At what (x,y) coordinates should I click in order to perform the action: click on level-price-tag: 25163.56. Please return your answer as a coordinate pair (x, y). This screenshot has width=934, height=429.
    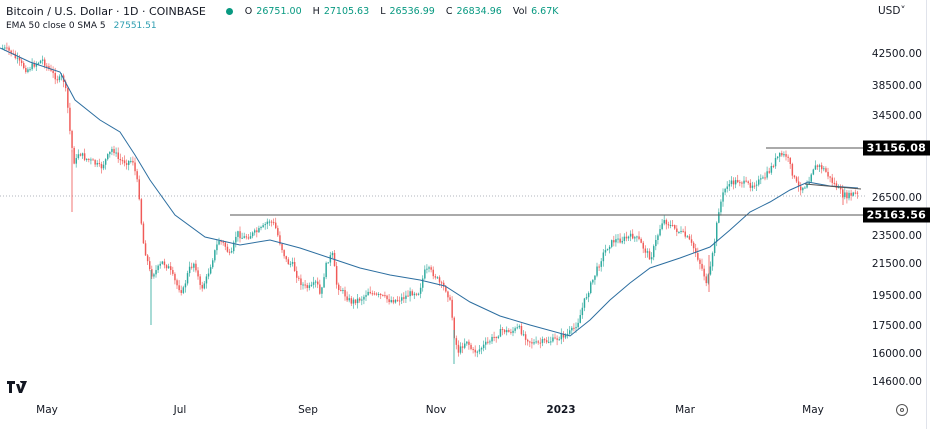
    Looking at the image, I should click on (896, 215).